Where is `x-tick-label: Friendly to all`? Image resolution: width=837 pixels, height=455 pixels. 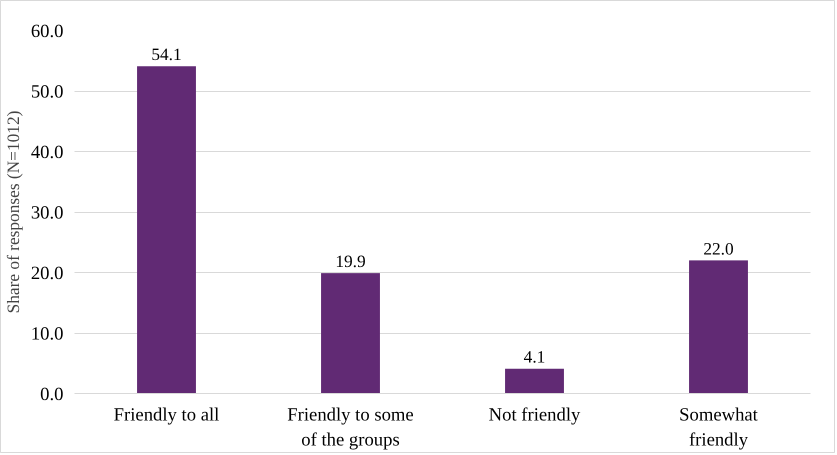 x-tick-label: Friendly to all is located at coordinates (167, 415).